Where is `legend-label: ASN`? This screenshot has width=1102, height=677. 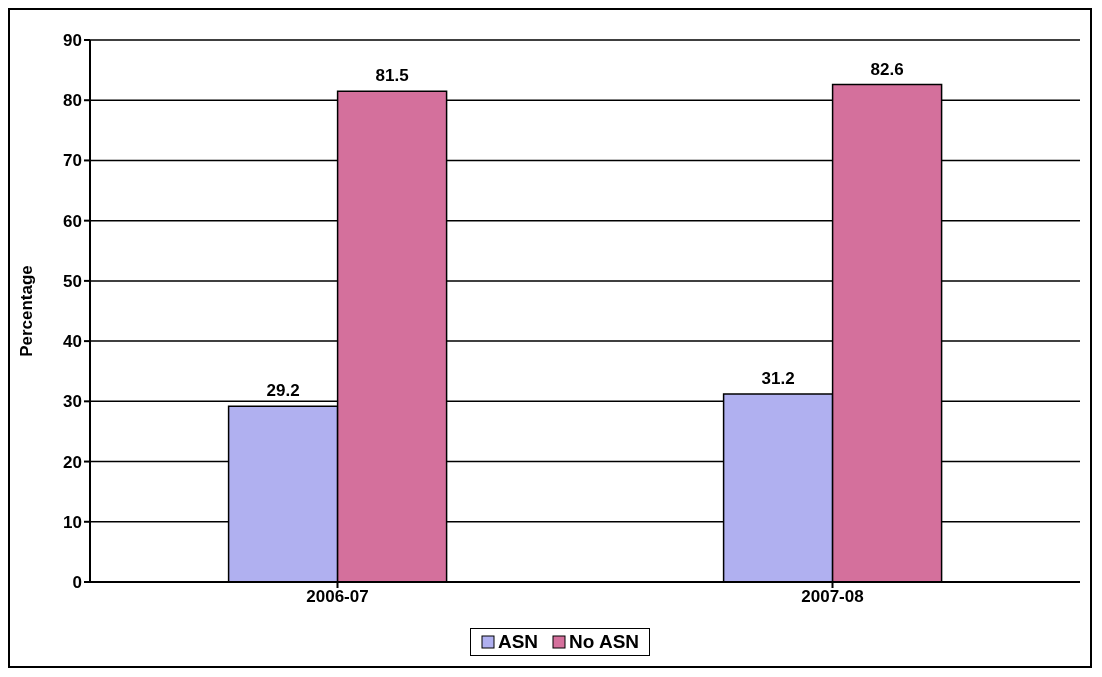 legend-label: ASN is located at coordinates (517, 642).